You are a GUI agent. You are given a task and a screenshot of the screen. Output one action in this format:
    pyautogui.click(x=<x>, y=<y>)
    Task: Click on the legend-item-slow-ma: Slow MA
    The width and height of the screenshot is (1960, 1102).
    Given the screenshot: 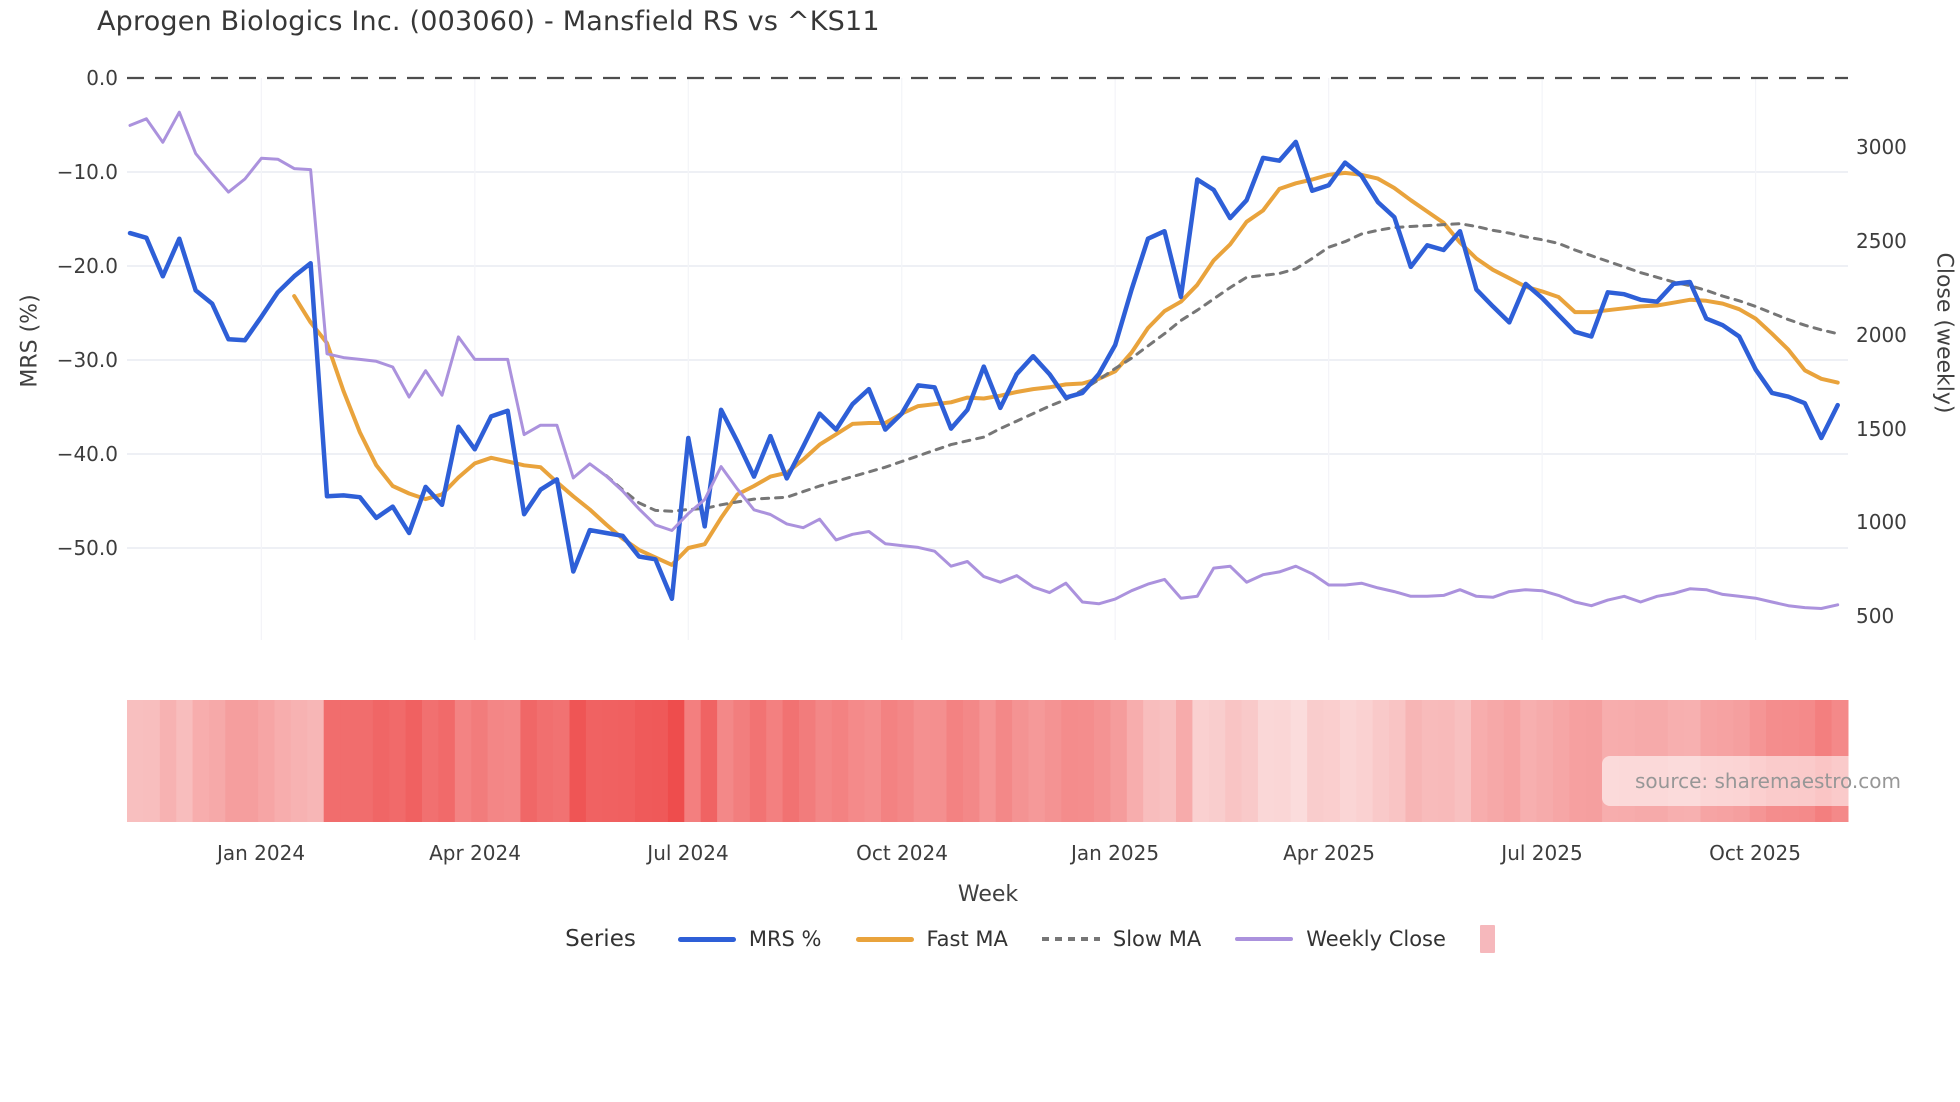 What is the action you would take?
    pyautogui.click(x=1121, y=939)
    